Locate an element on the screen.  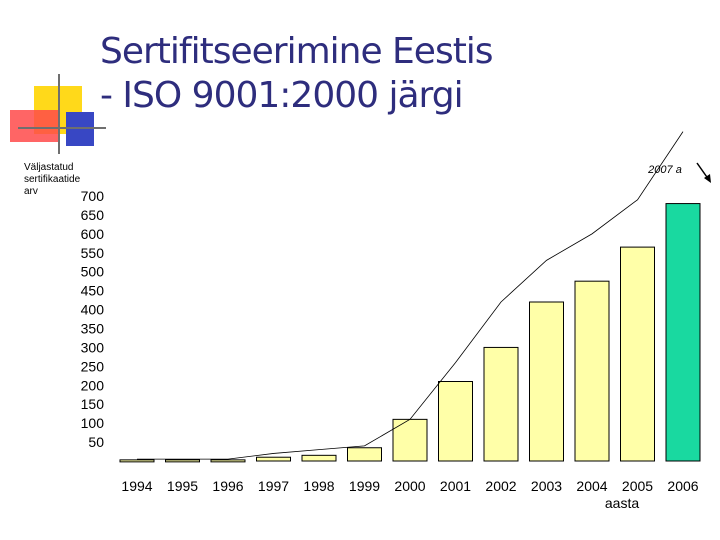
decor-blue-square is located at coordinates (80, 129).